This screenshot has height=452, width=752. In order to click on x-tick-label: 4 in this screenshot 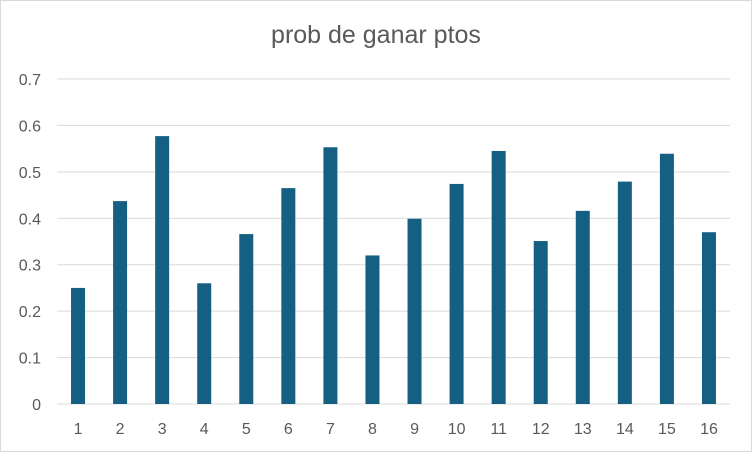, I will do `click(204, 429)`.